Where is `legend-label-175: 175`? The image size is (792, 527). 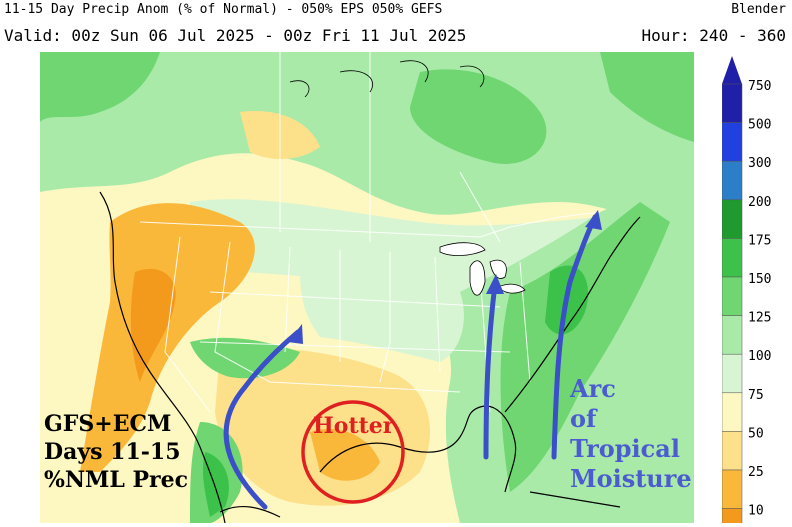
legend-label-175: 175 is located at coordinates (759, 240).